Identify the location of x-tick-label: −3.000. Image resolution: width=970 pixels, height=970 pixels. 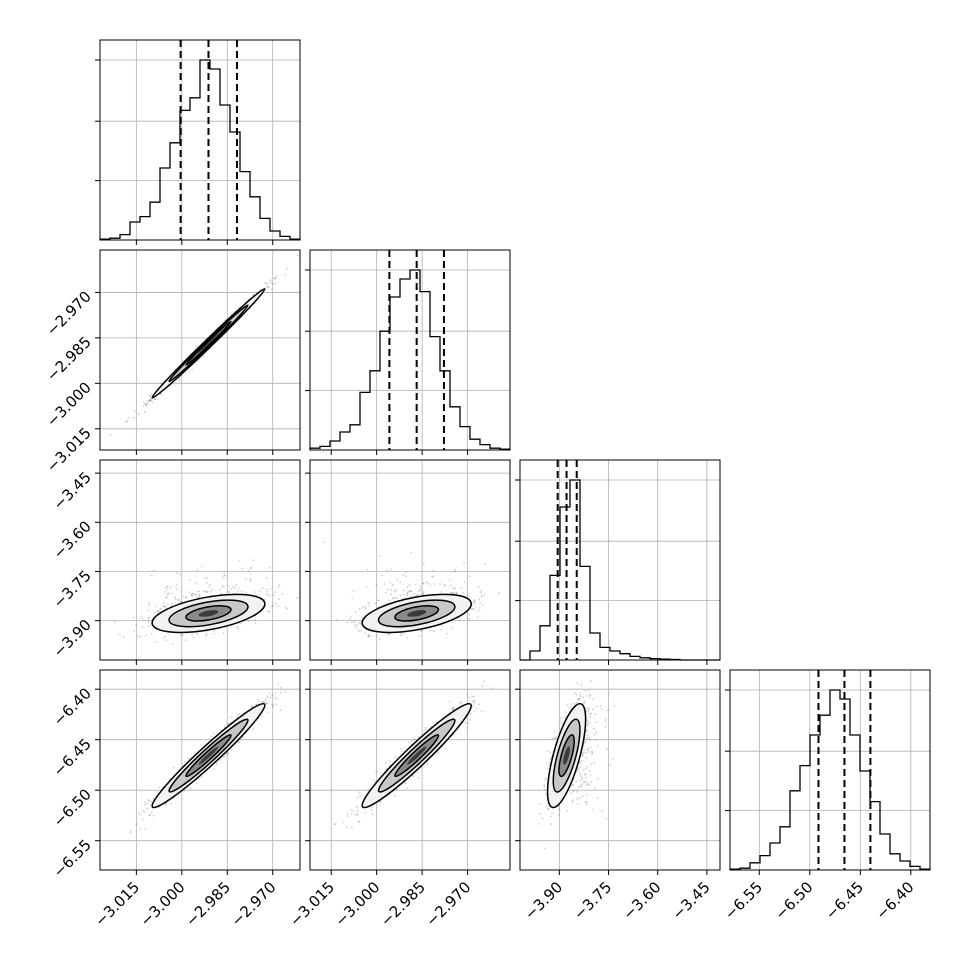
(163, 904).